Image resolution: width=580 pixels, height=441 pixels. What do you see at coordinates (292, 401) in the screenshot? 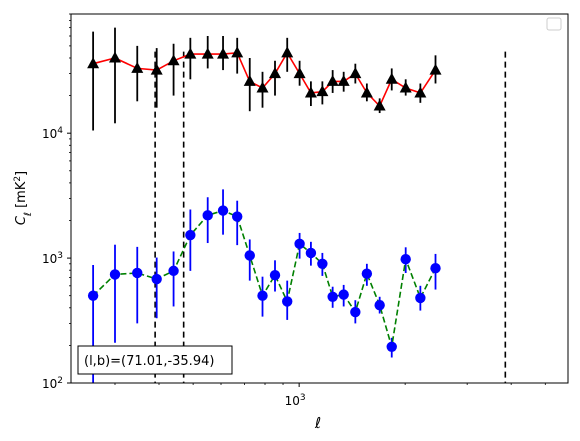
I see `x-tick-base: 10` at bounding box center [292, 401].